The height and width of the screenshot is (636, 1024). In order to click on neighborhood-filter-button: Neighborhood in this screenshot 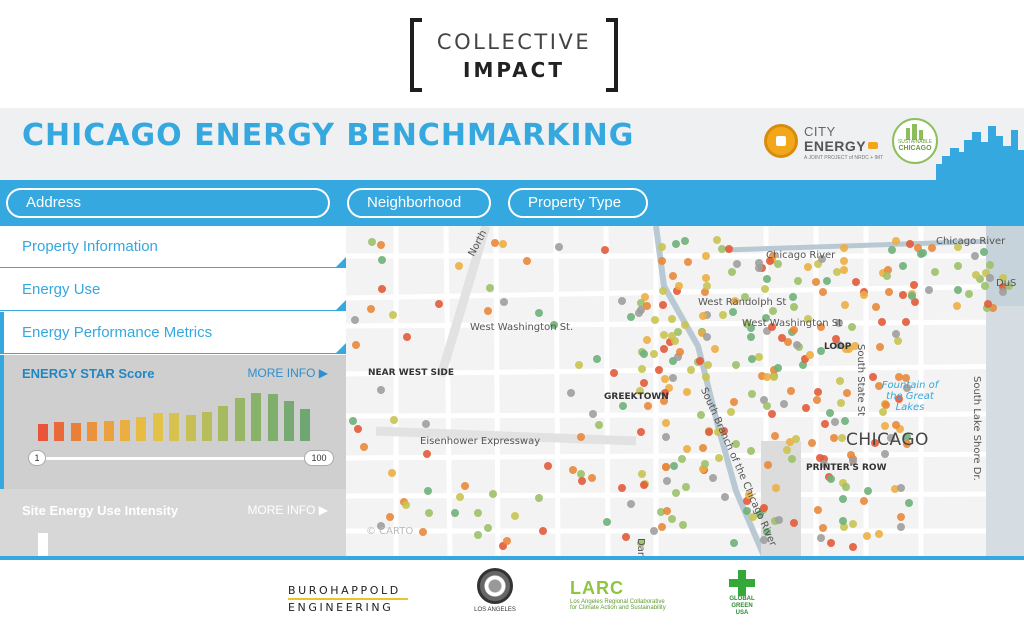, I will do `click(419, 203)`.